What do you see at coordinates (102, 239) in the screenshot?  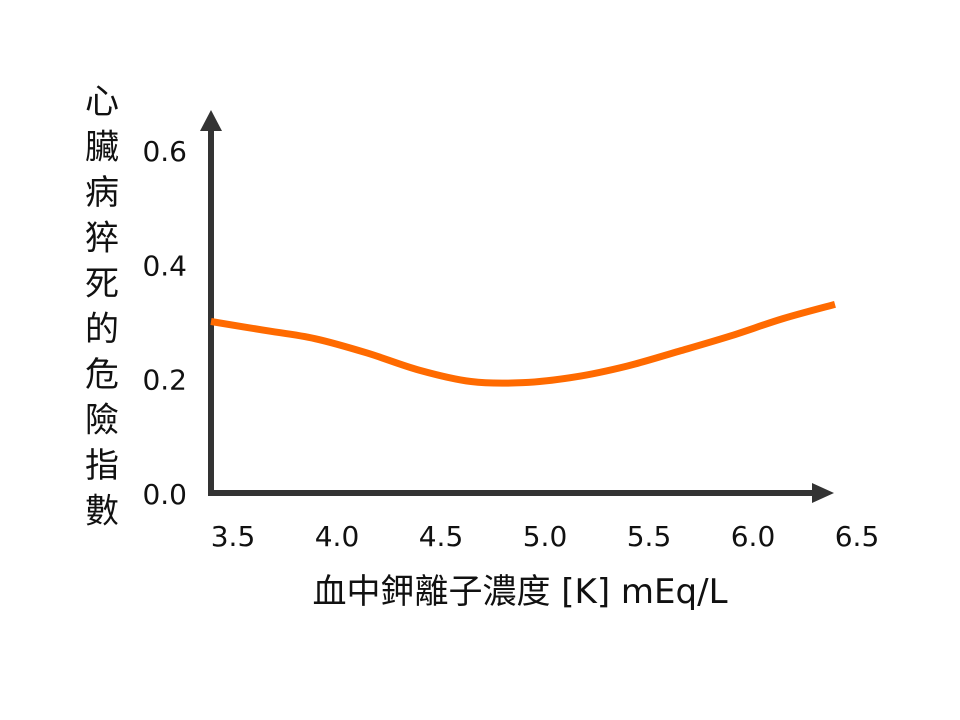 I see `y-axis-title-char: 猝` at bounding box center [102, 239].